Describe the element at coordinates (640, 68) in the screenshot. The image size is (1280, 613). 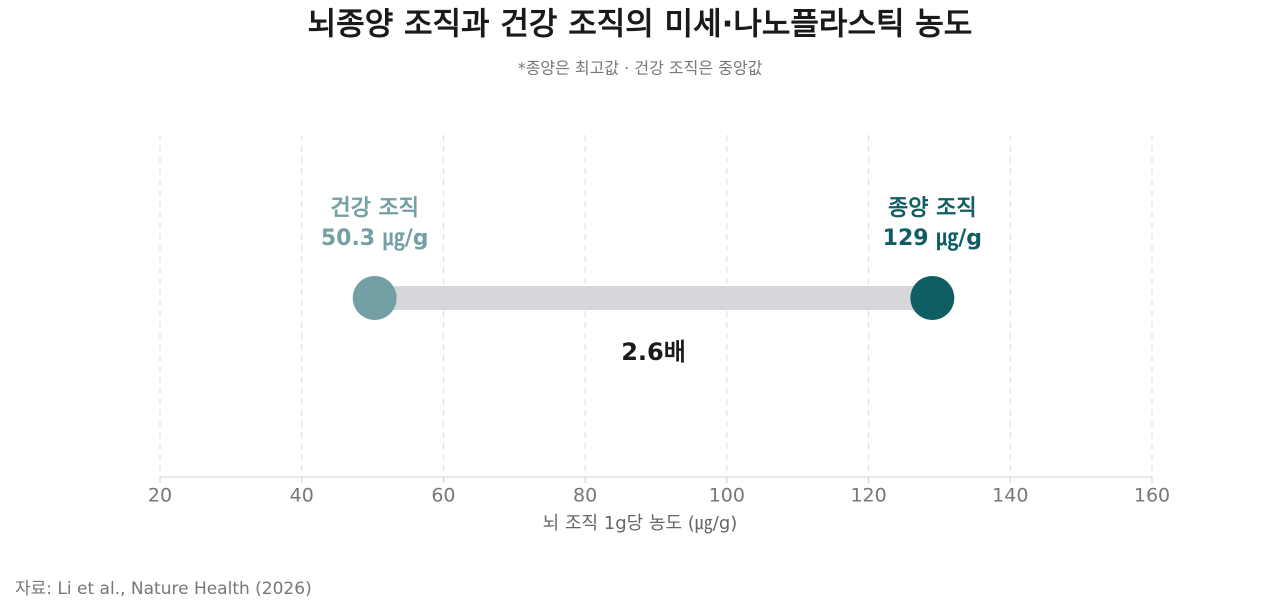
I see `chart-subtitle: *종양은 최고값 · 건강 조직은 중앙값` at that location.